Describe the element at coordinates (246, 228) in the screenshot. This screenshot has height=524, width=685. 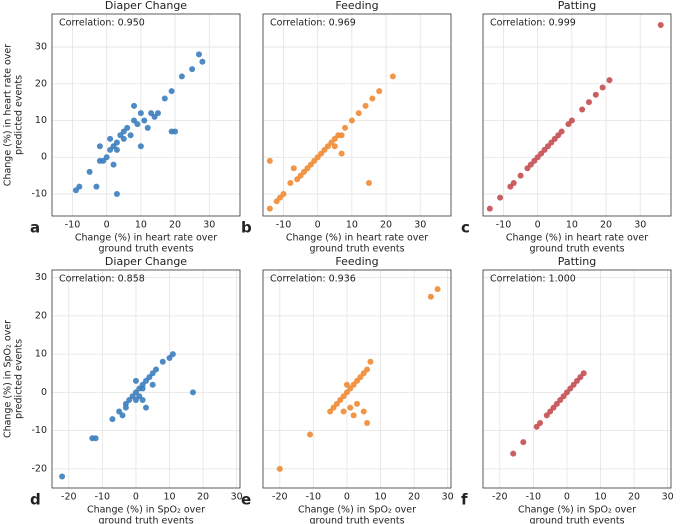
I see `panel-letter: b` at that location.